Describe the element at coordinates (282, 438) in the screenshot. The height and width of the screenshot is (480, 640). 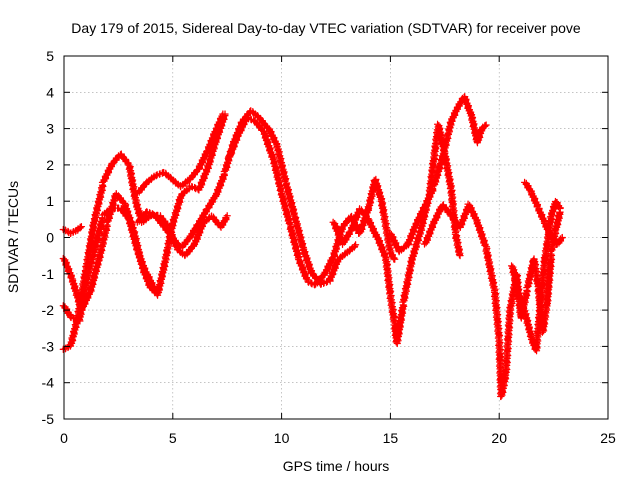
I see `x-tick-label: 10` at that location.